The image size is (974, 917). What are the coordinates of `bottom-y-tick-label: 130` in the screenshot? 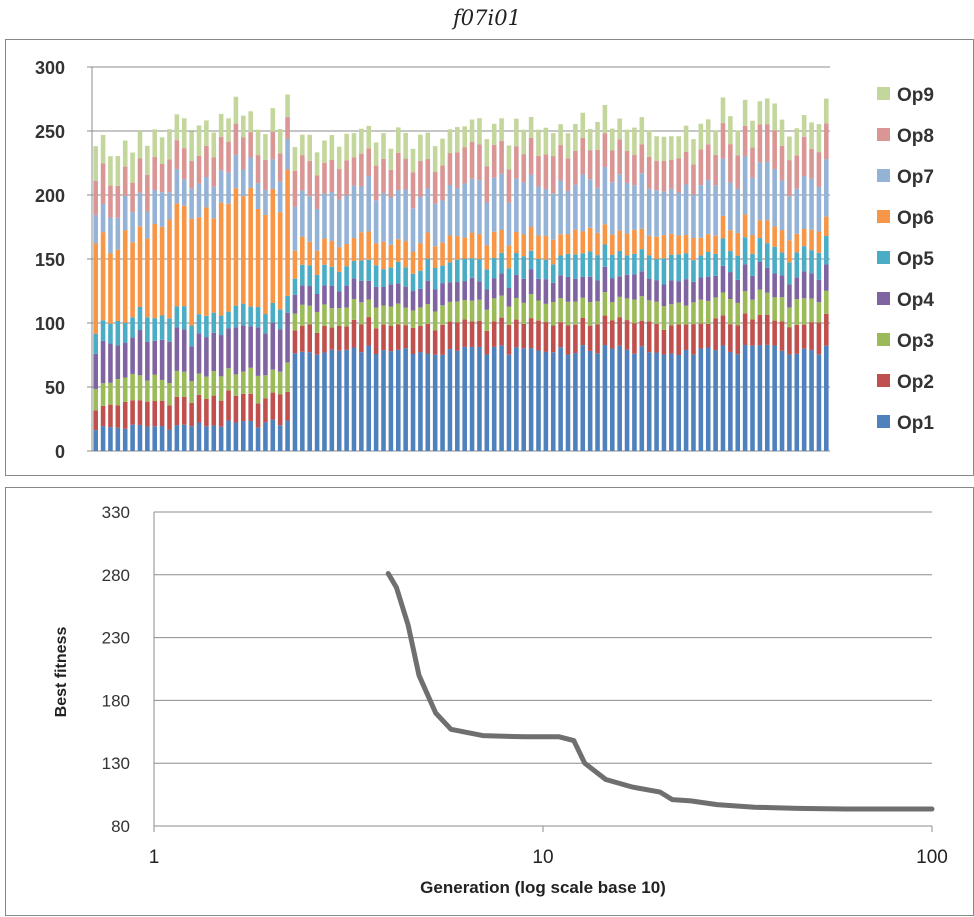 It's located at (116, 763).